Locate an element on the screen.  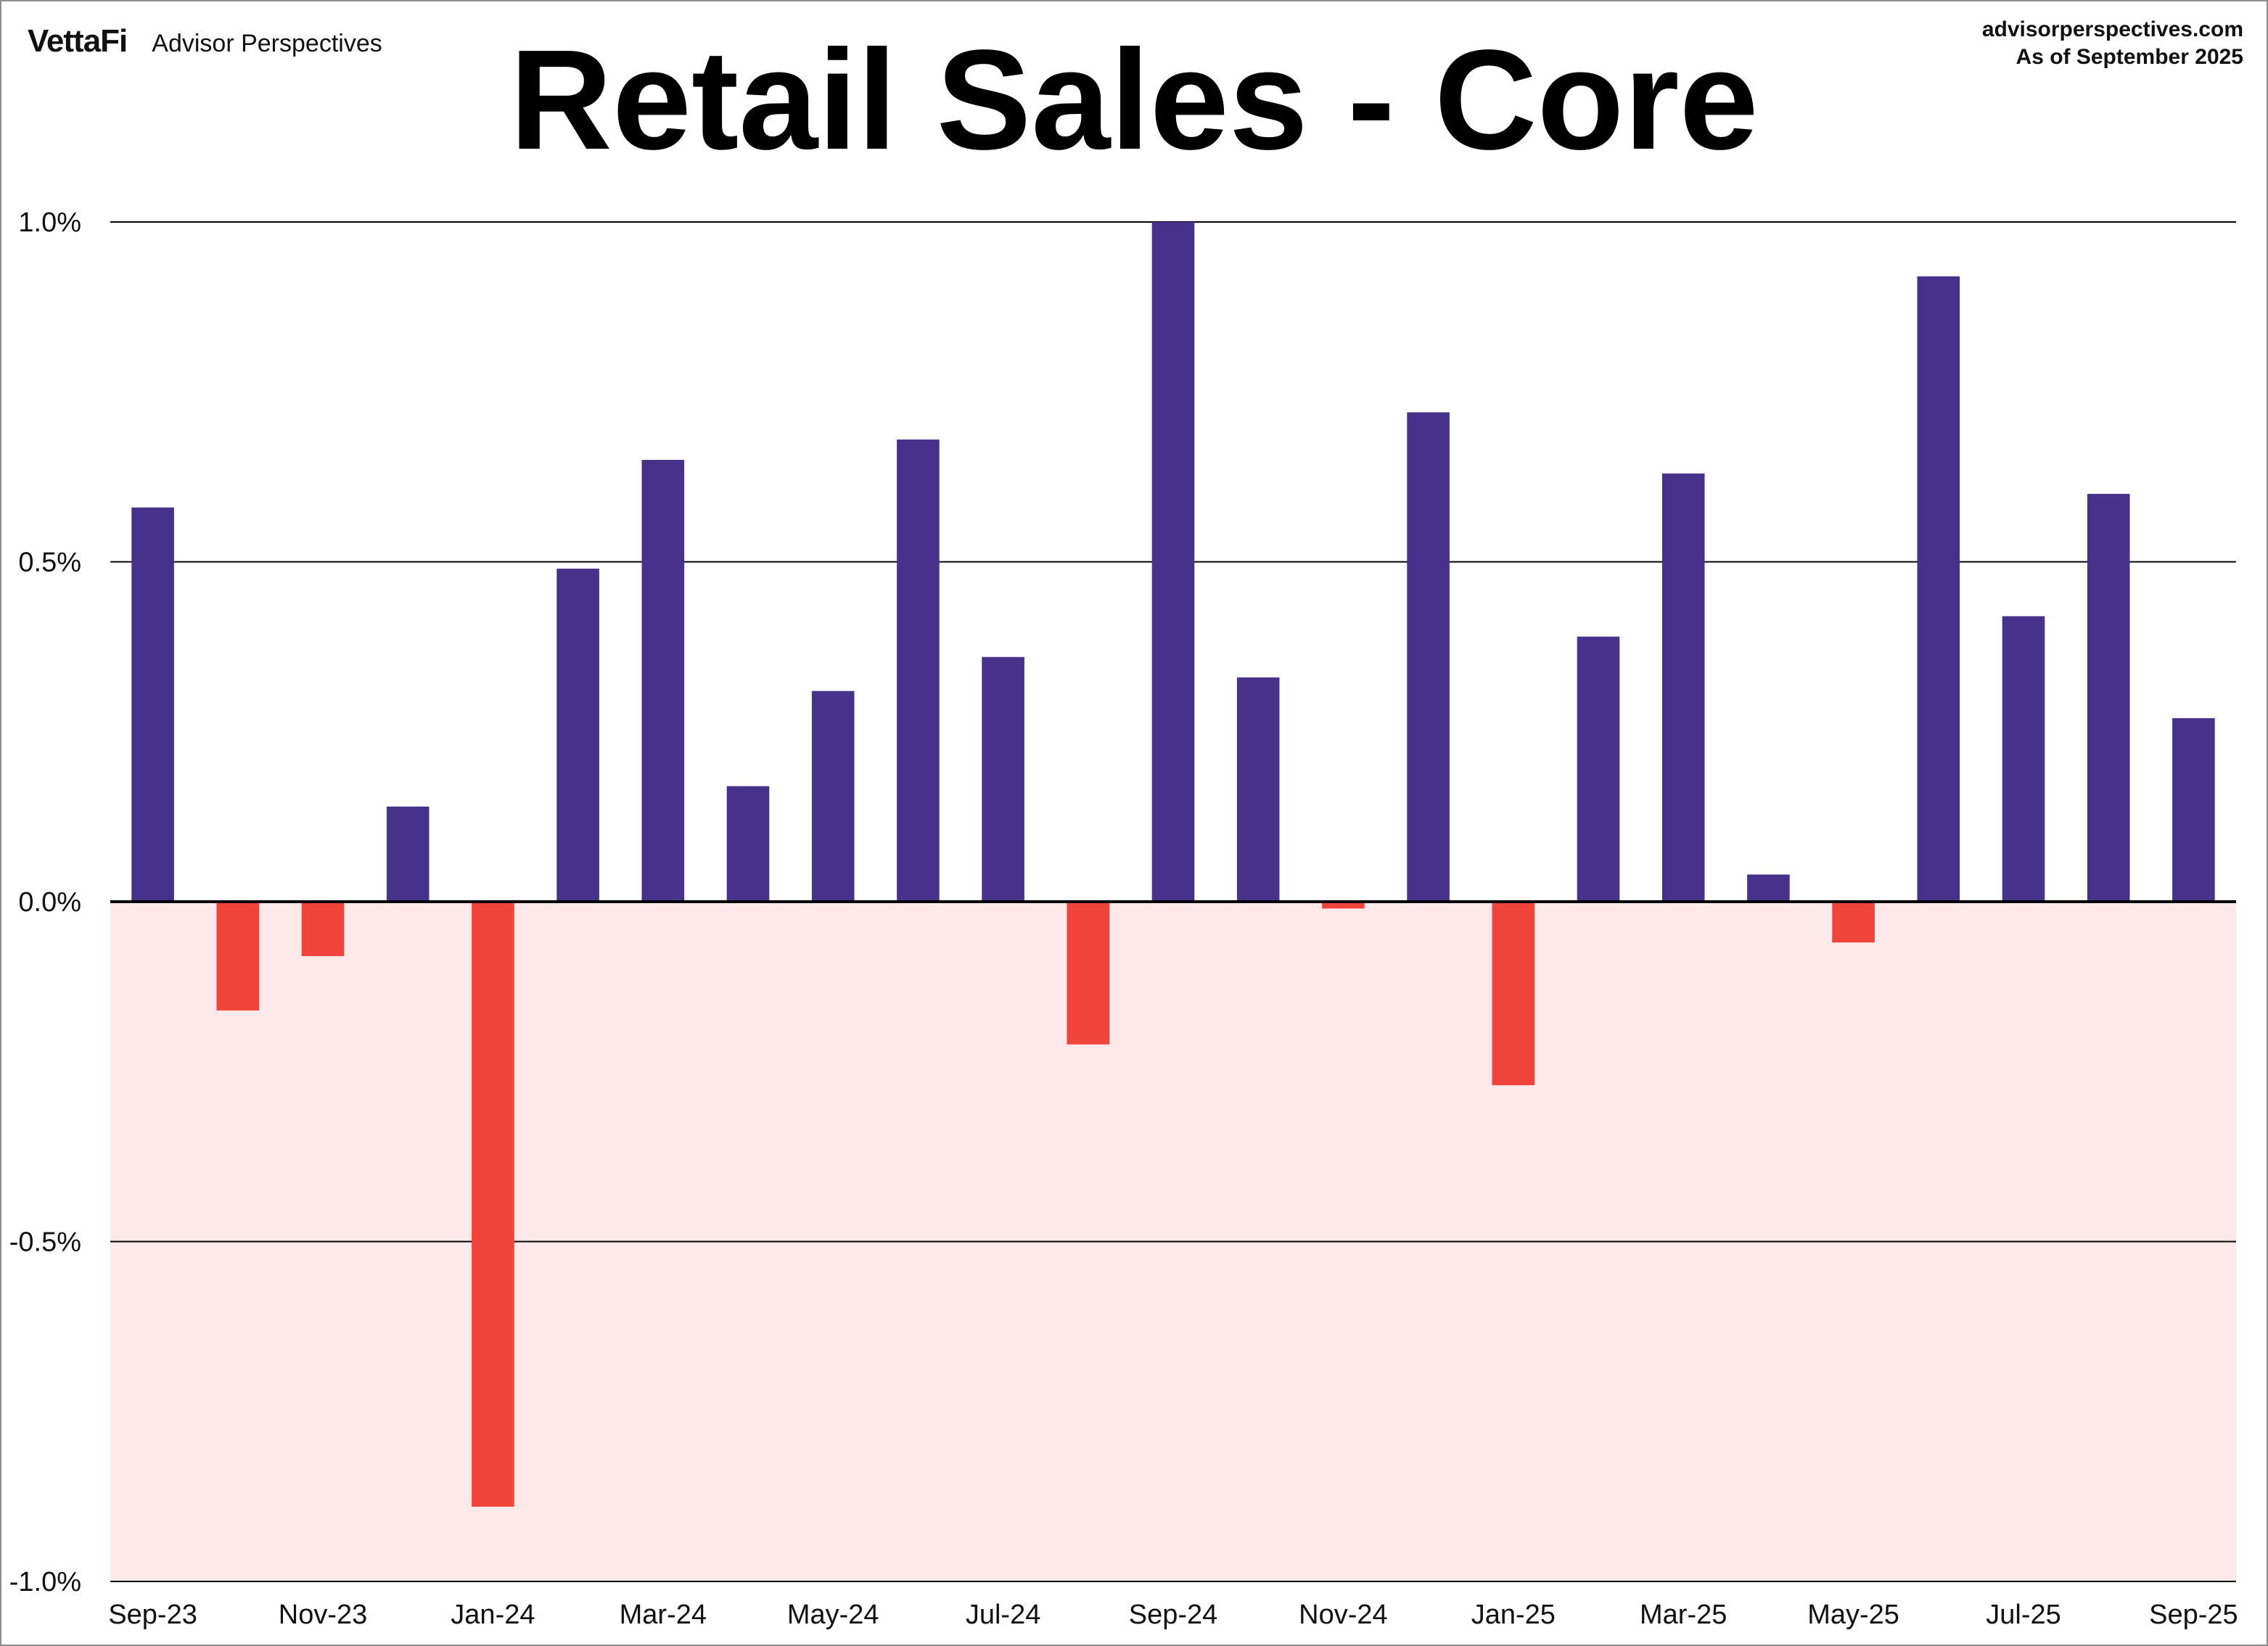
x-tick-label: Jul-24 is located at coordinates (1004, 1615).